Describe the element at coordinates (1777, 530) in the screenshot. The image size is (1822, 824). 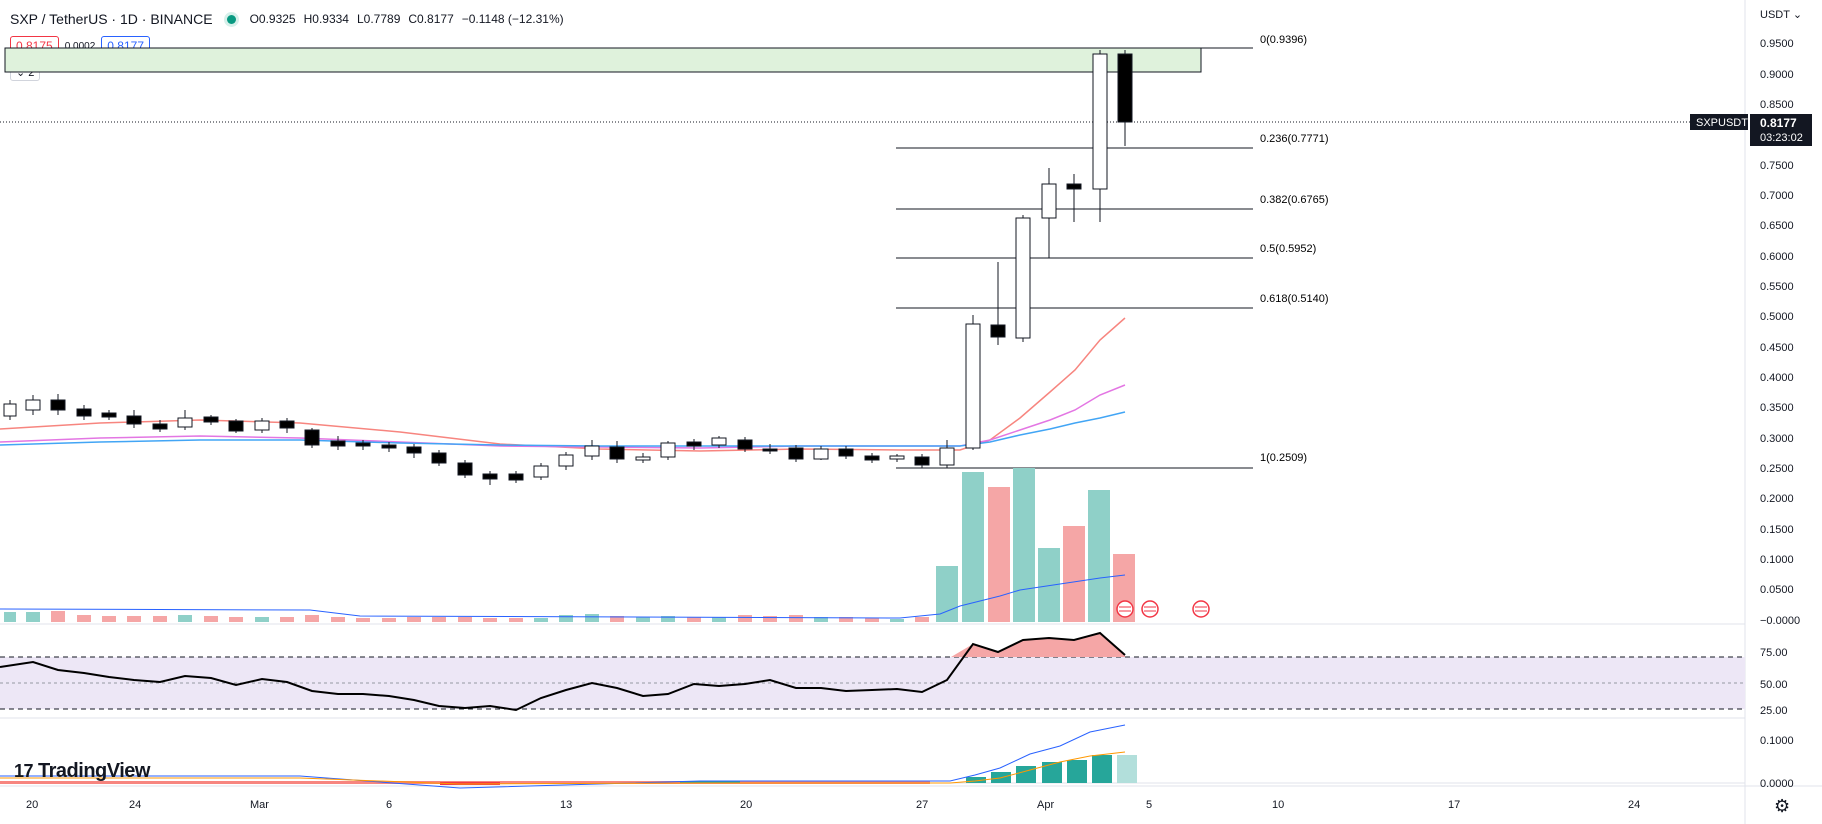
I see `price-tick: 0.1500` at that location.